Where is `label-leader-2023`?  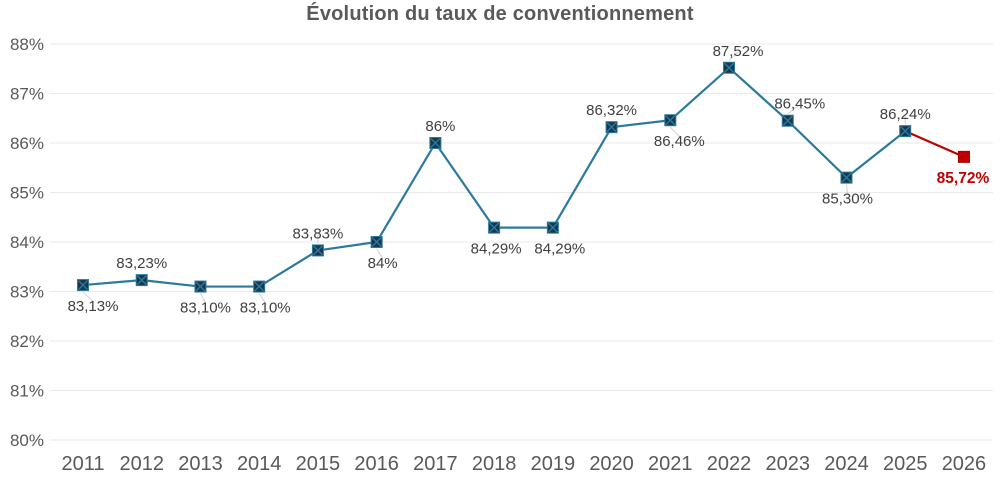
label-leader-2023 is located at coordinates (794, 109).